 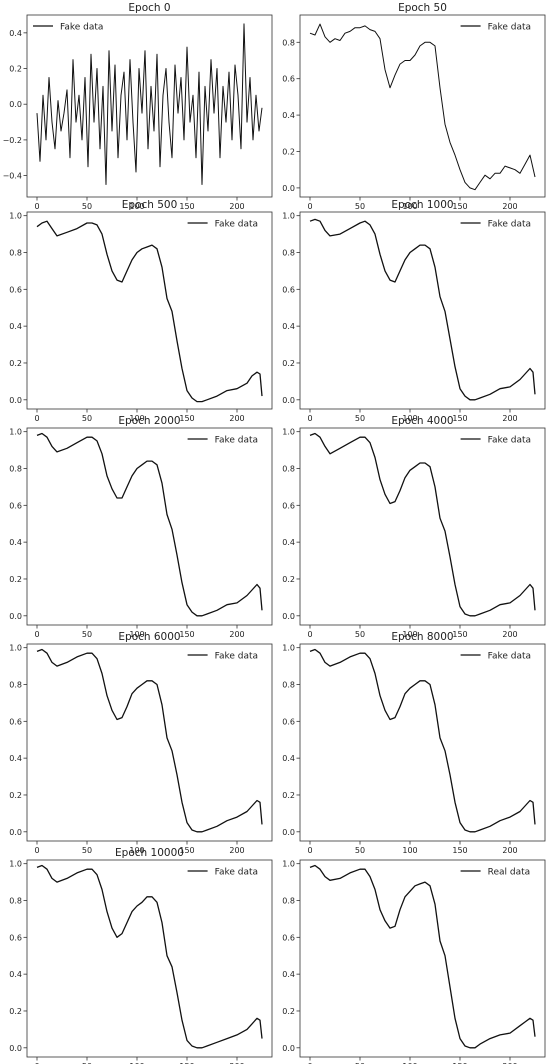 What do you see at coordinates (150, 205) in the screenshot?
I see `subplot-title: Epoch 500` at bounding box center [150, 205].